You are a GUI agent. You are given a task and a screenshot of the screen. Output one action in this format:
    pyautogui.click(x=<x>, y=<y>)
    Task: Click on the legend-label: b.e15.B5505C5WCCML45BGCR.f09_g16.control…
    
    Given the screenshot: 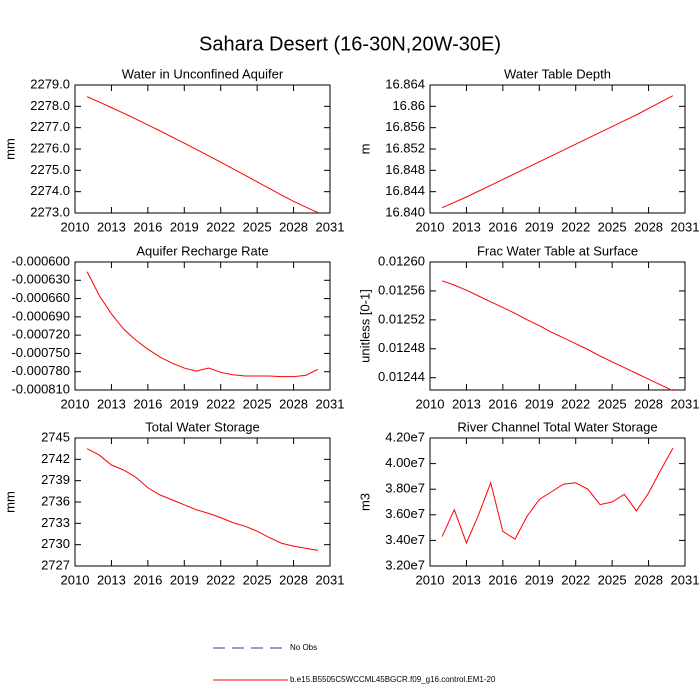 What is the action you would take?
    pyautogui.click(x=393, y=679)
    